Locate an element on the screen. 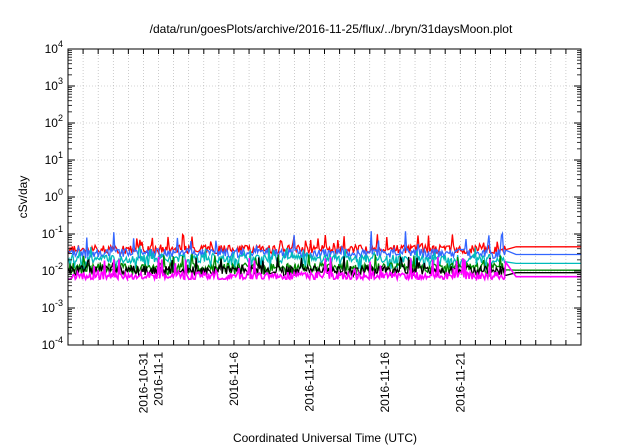 The height and width of the screenshot is (448, 640). x-tick-label: 2016-11-21 is located at coordinates (460, 382).